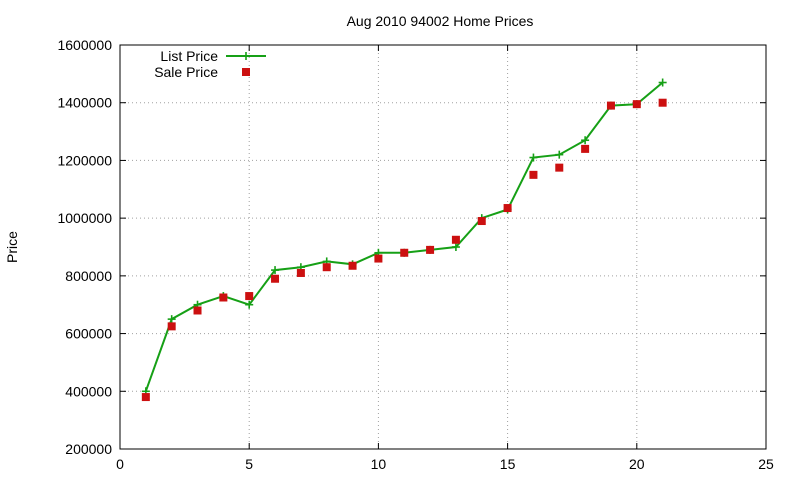 This screenshot has width=800, height=480. I want to click on x-tick-label: 20, so click(637, 464).